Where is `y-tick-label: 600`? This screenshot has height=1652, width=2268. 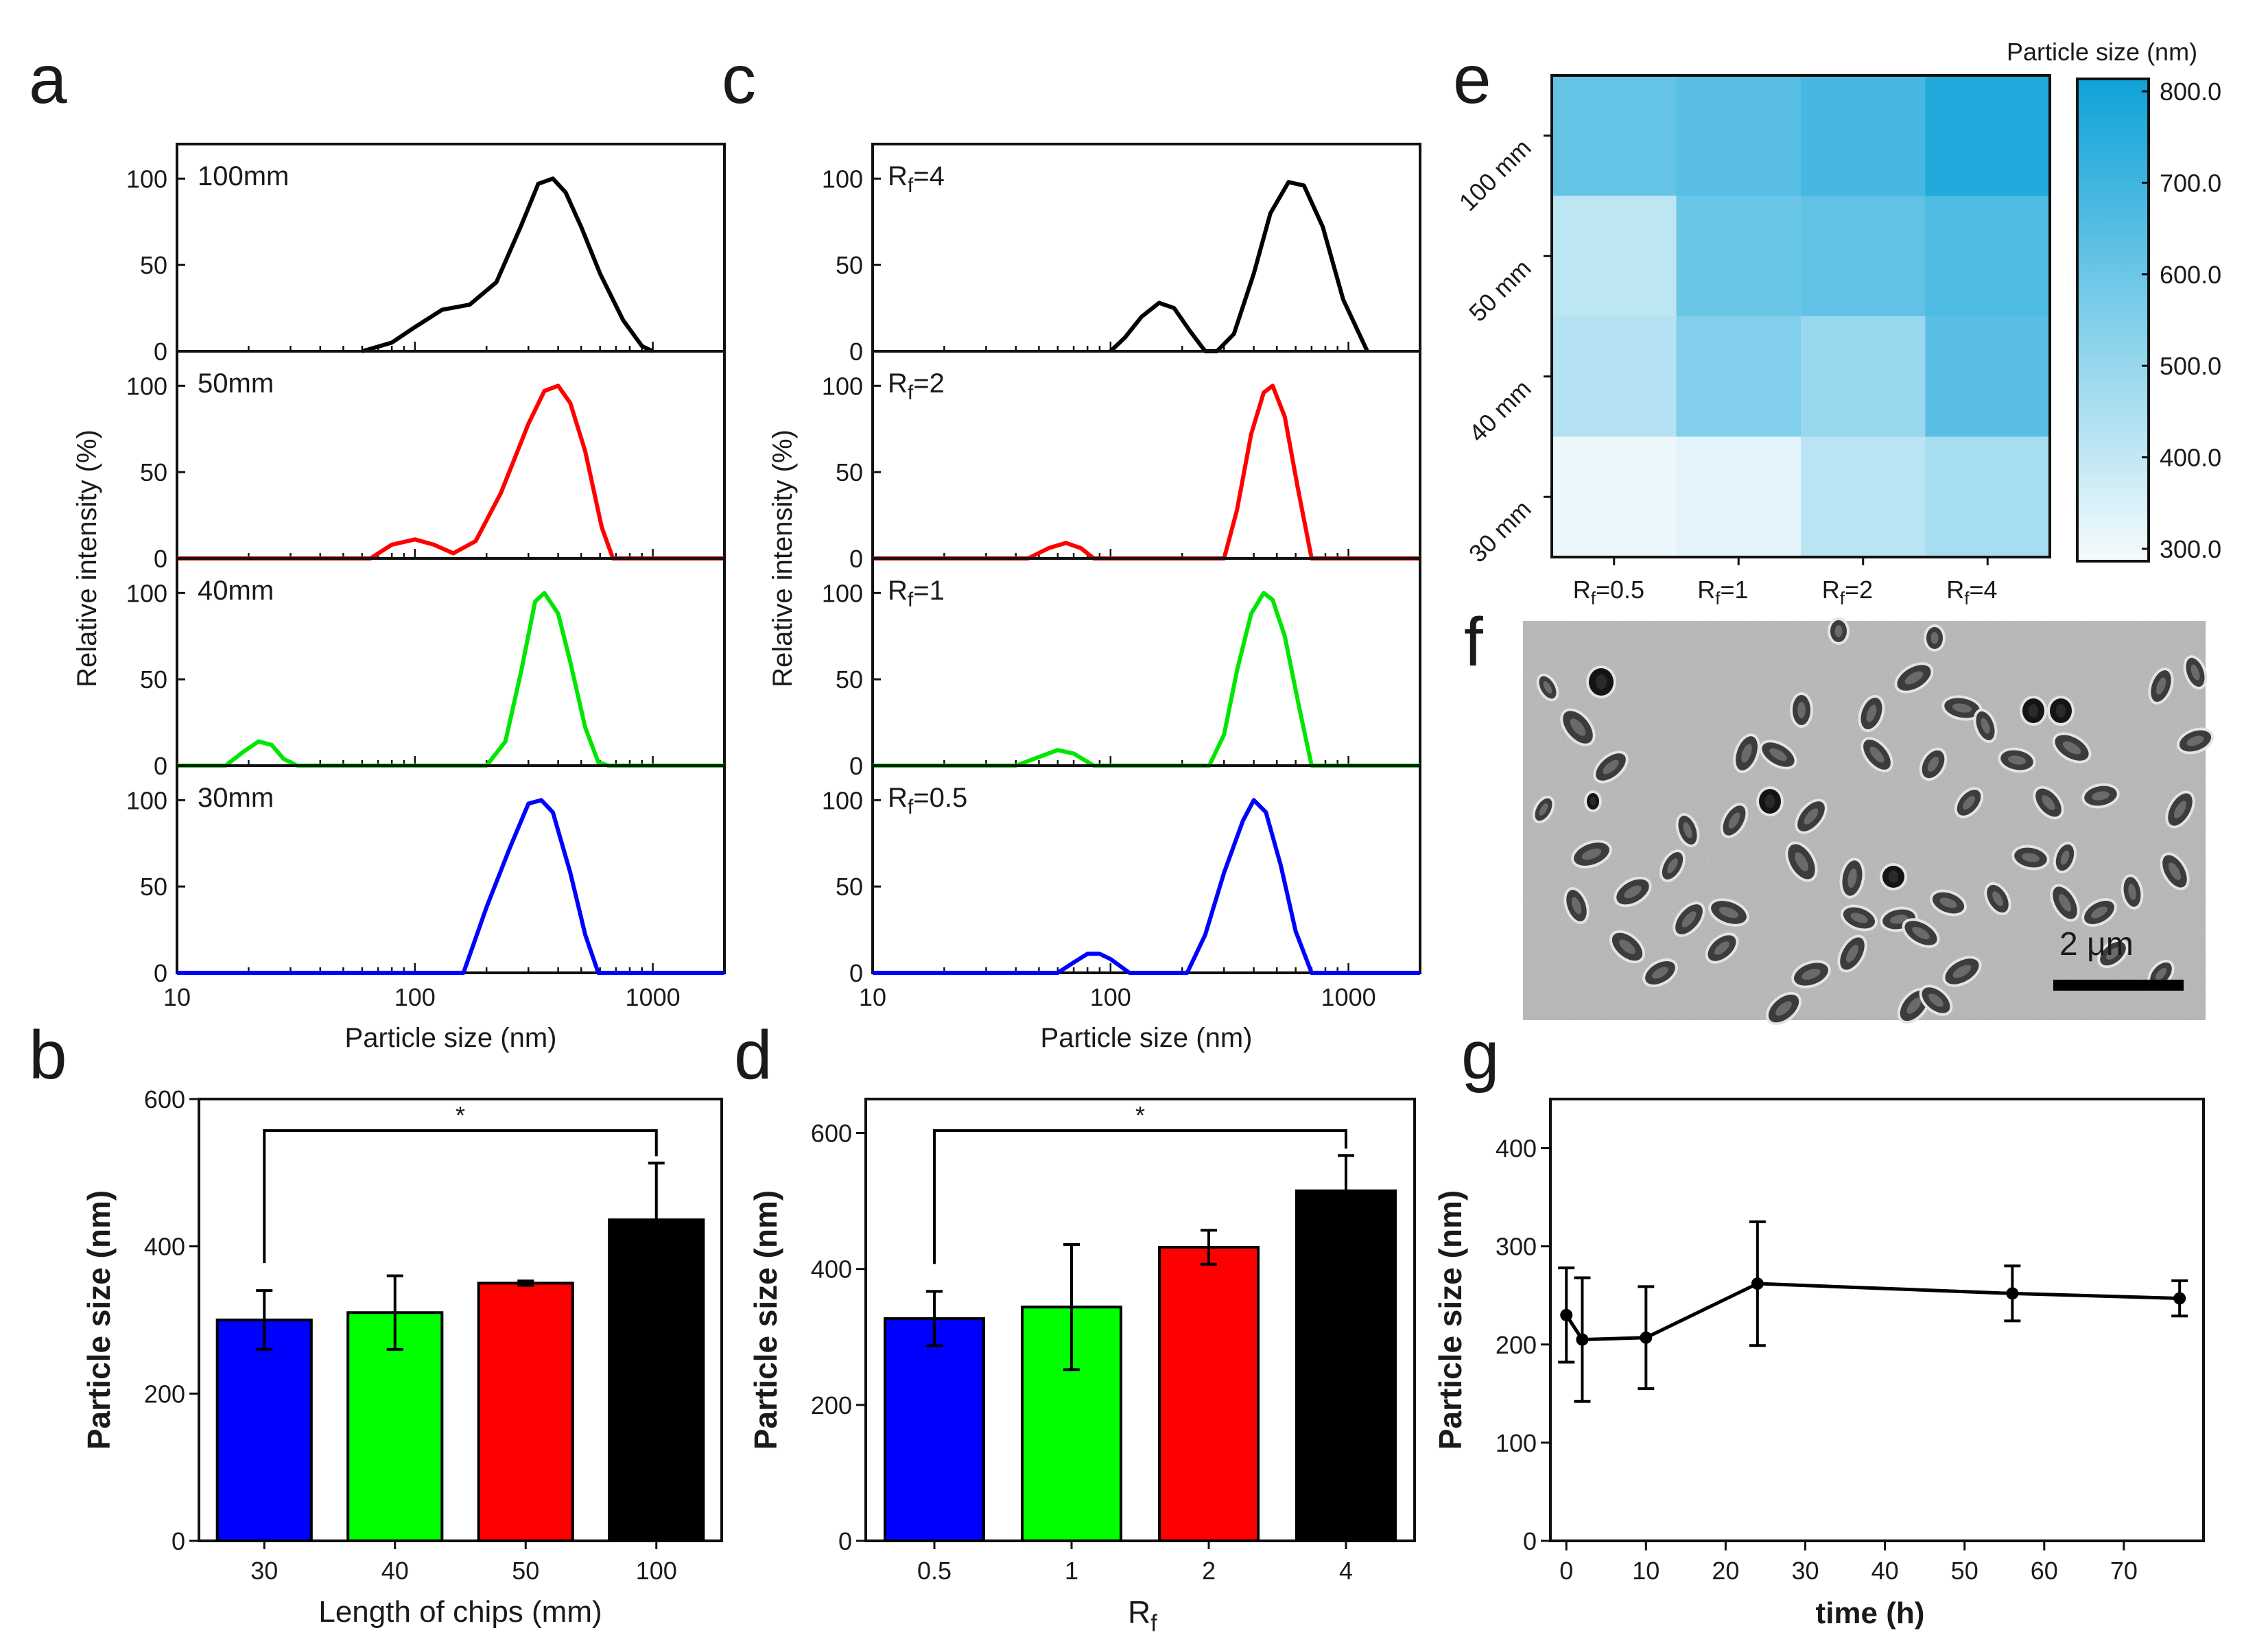 y-tick-label: 600 is located at coordinates (831, 1134).